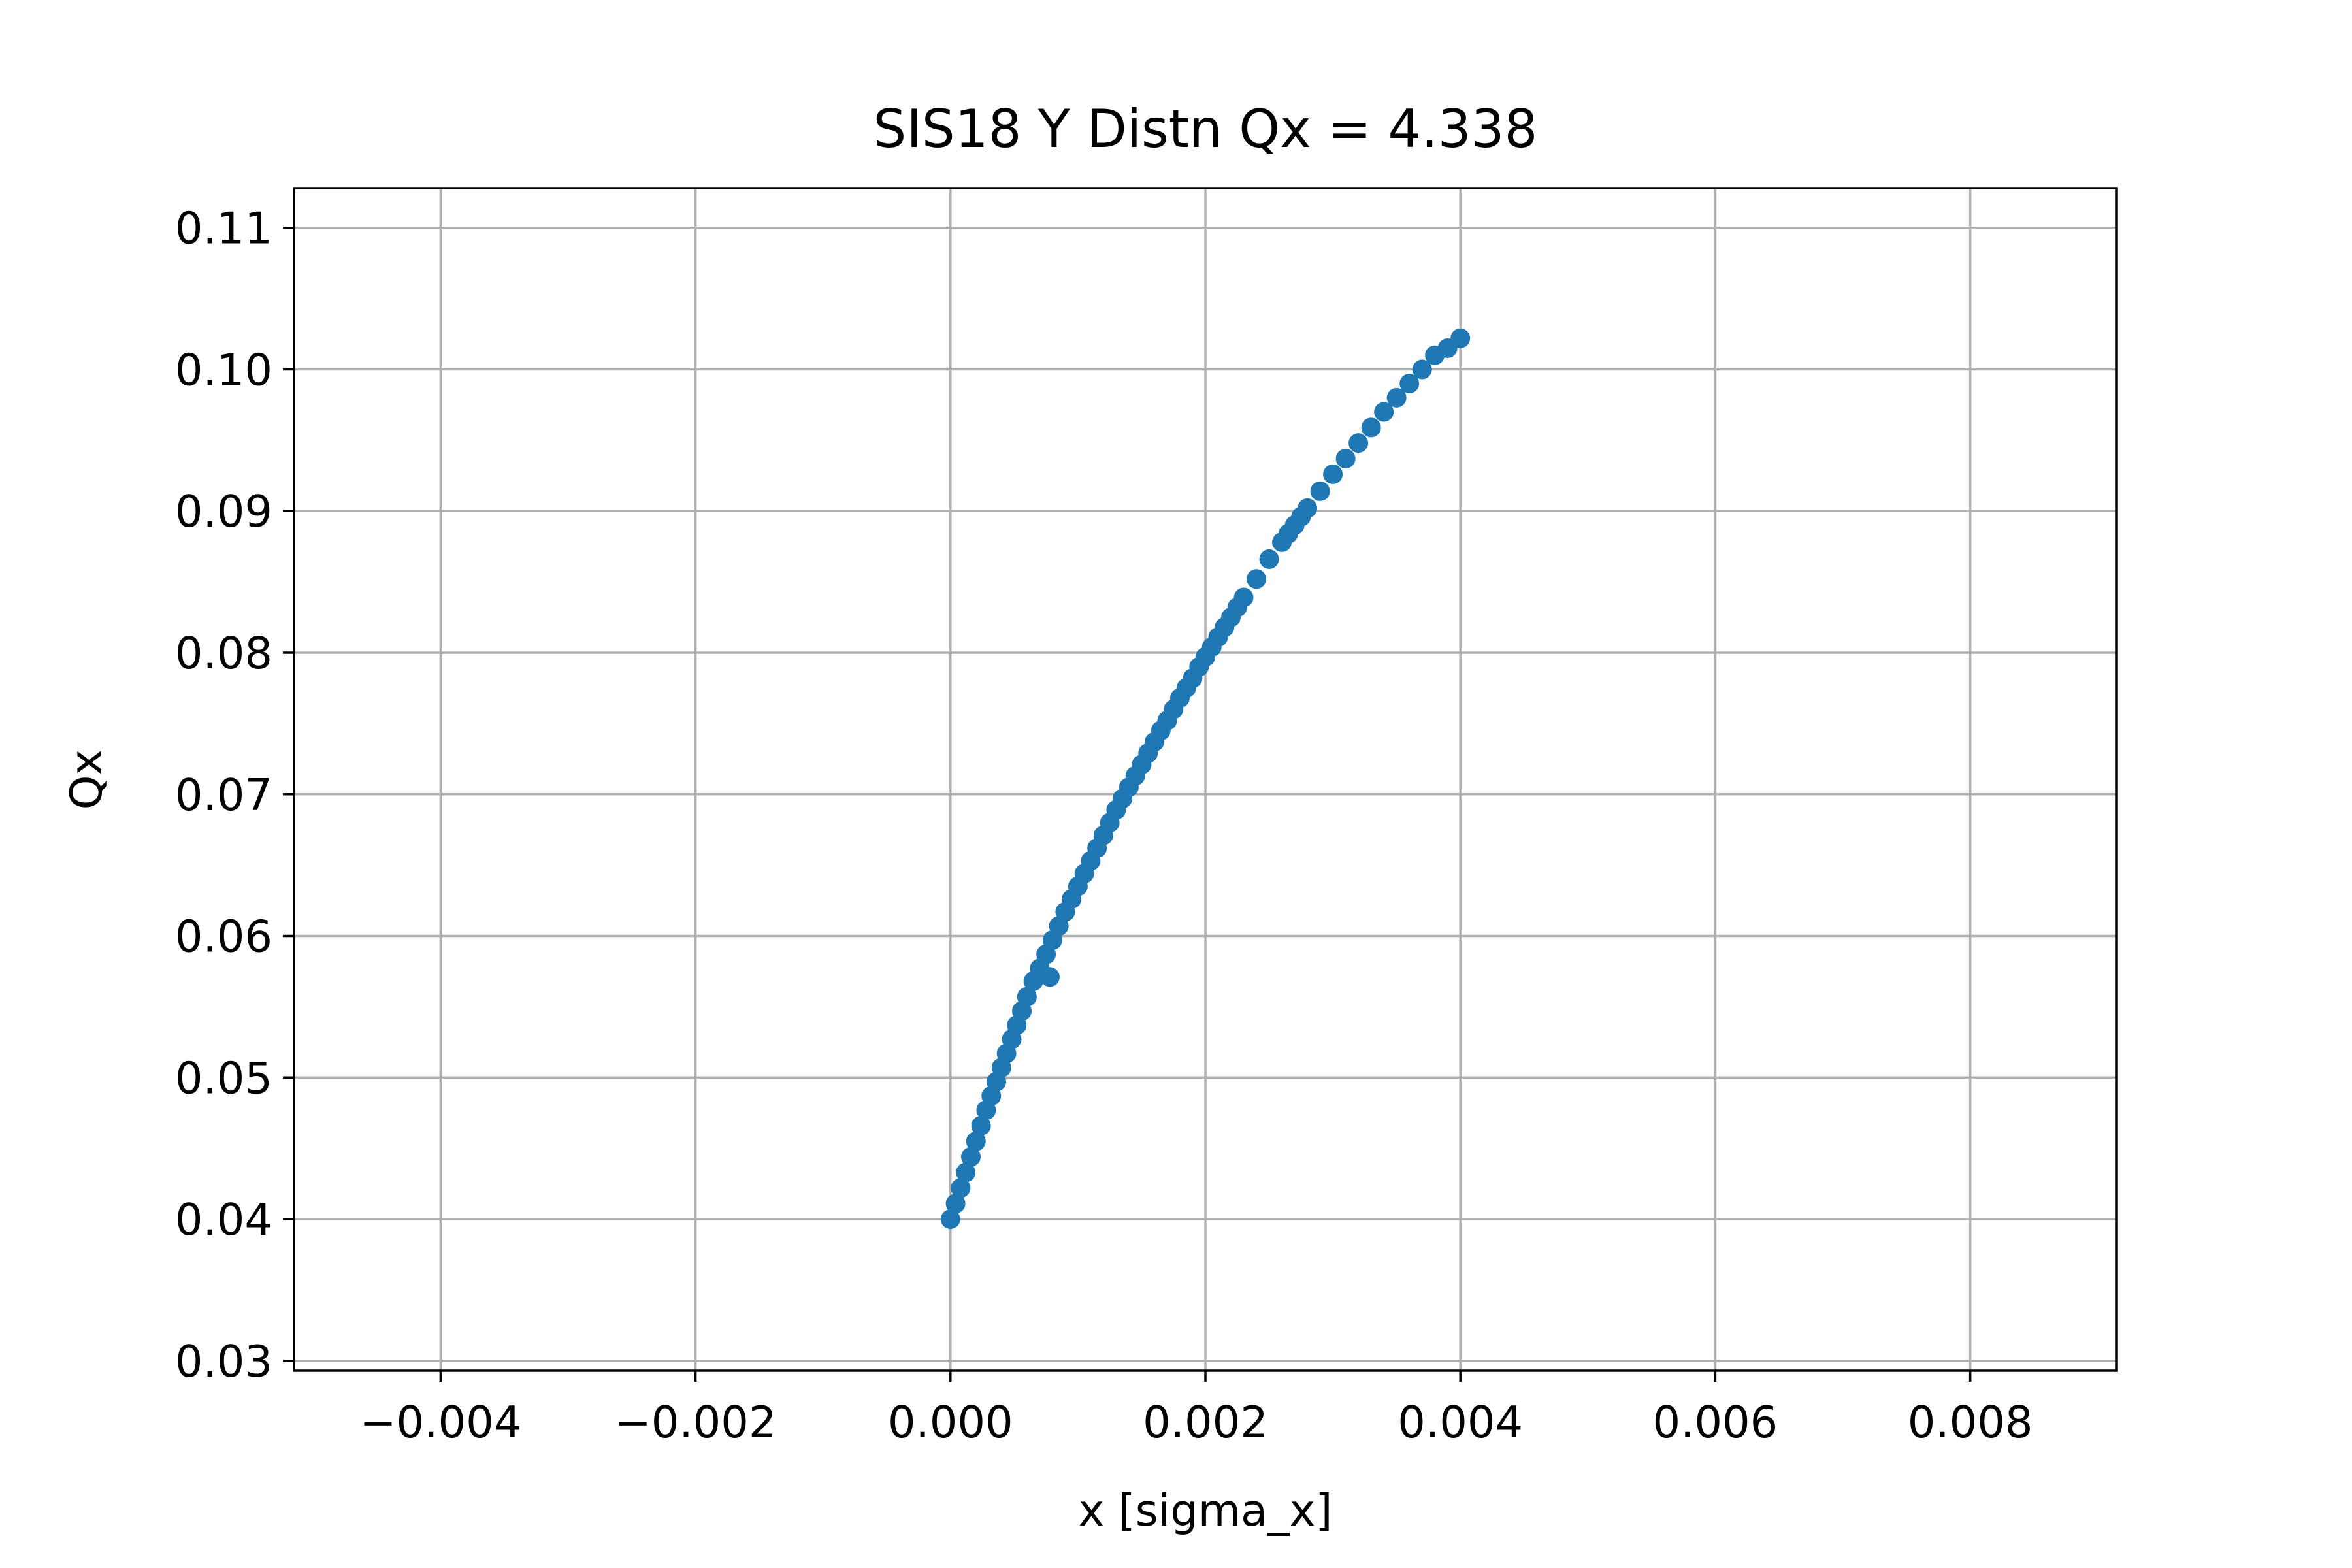  I want to click on x-tick-label: −0.004, so click(440, 1422).